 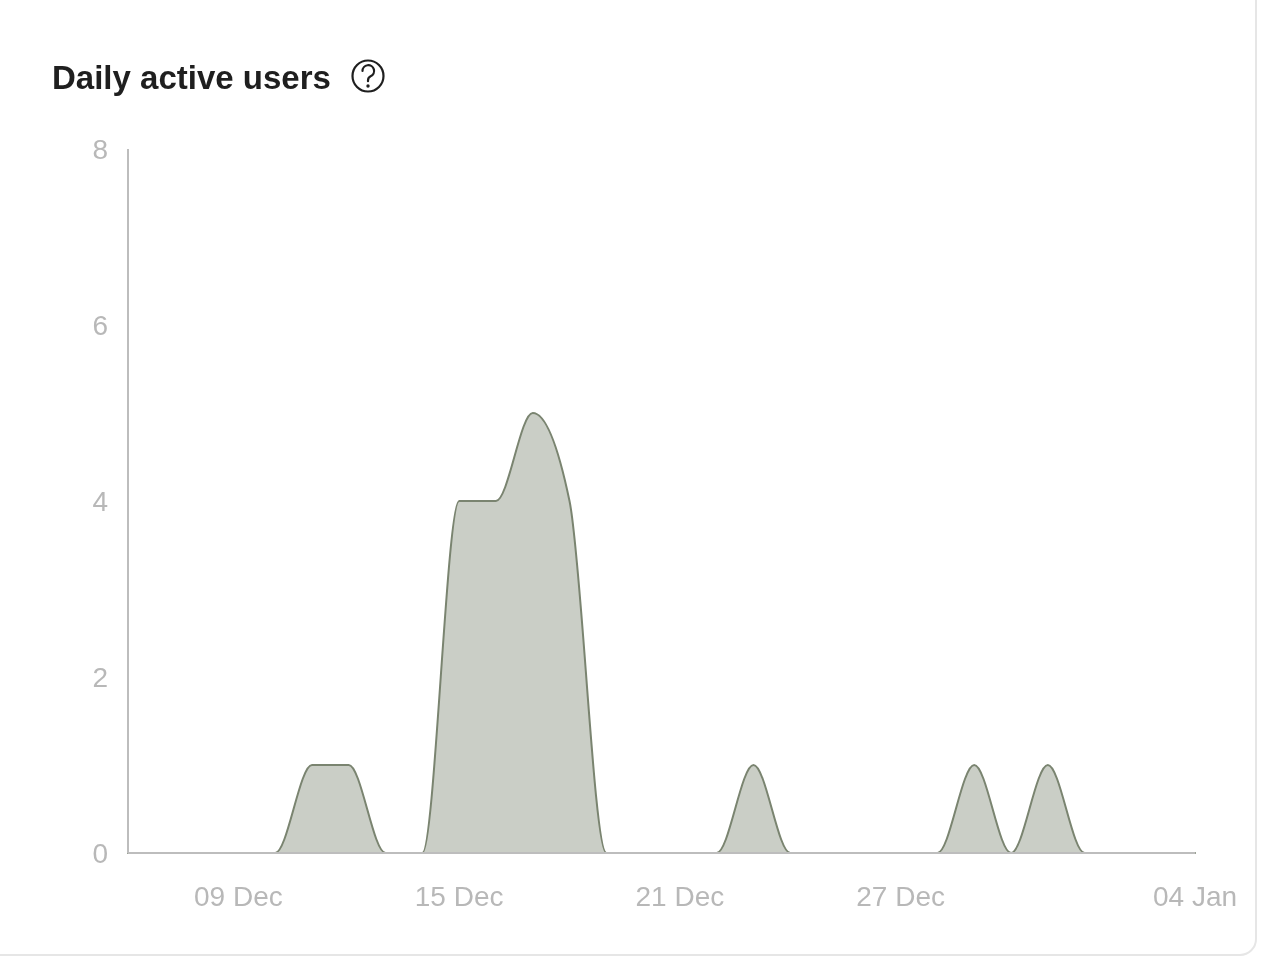 I want to click on y-tick-label: 0, so click(x=100, y=853).